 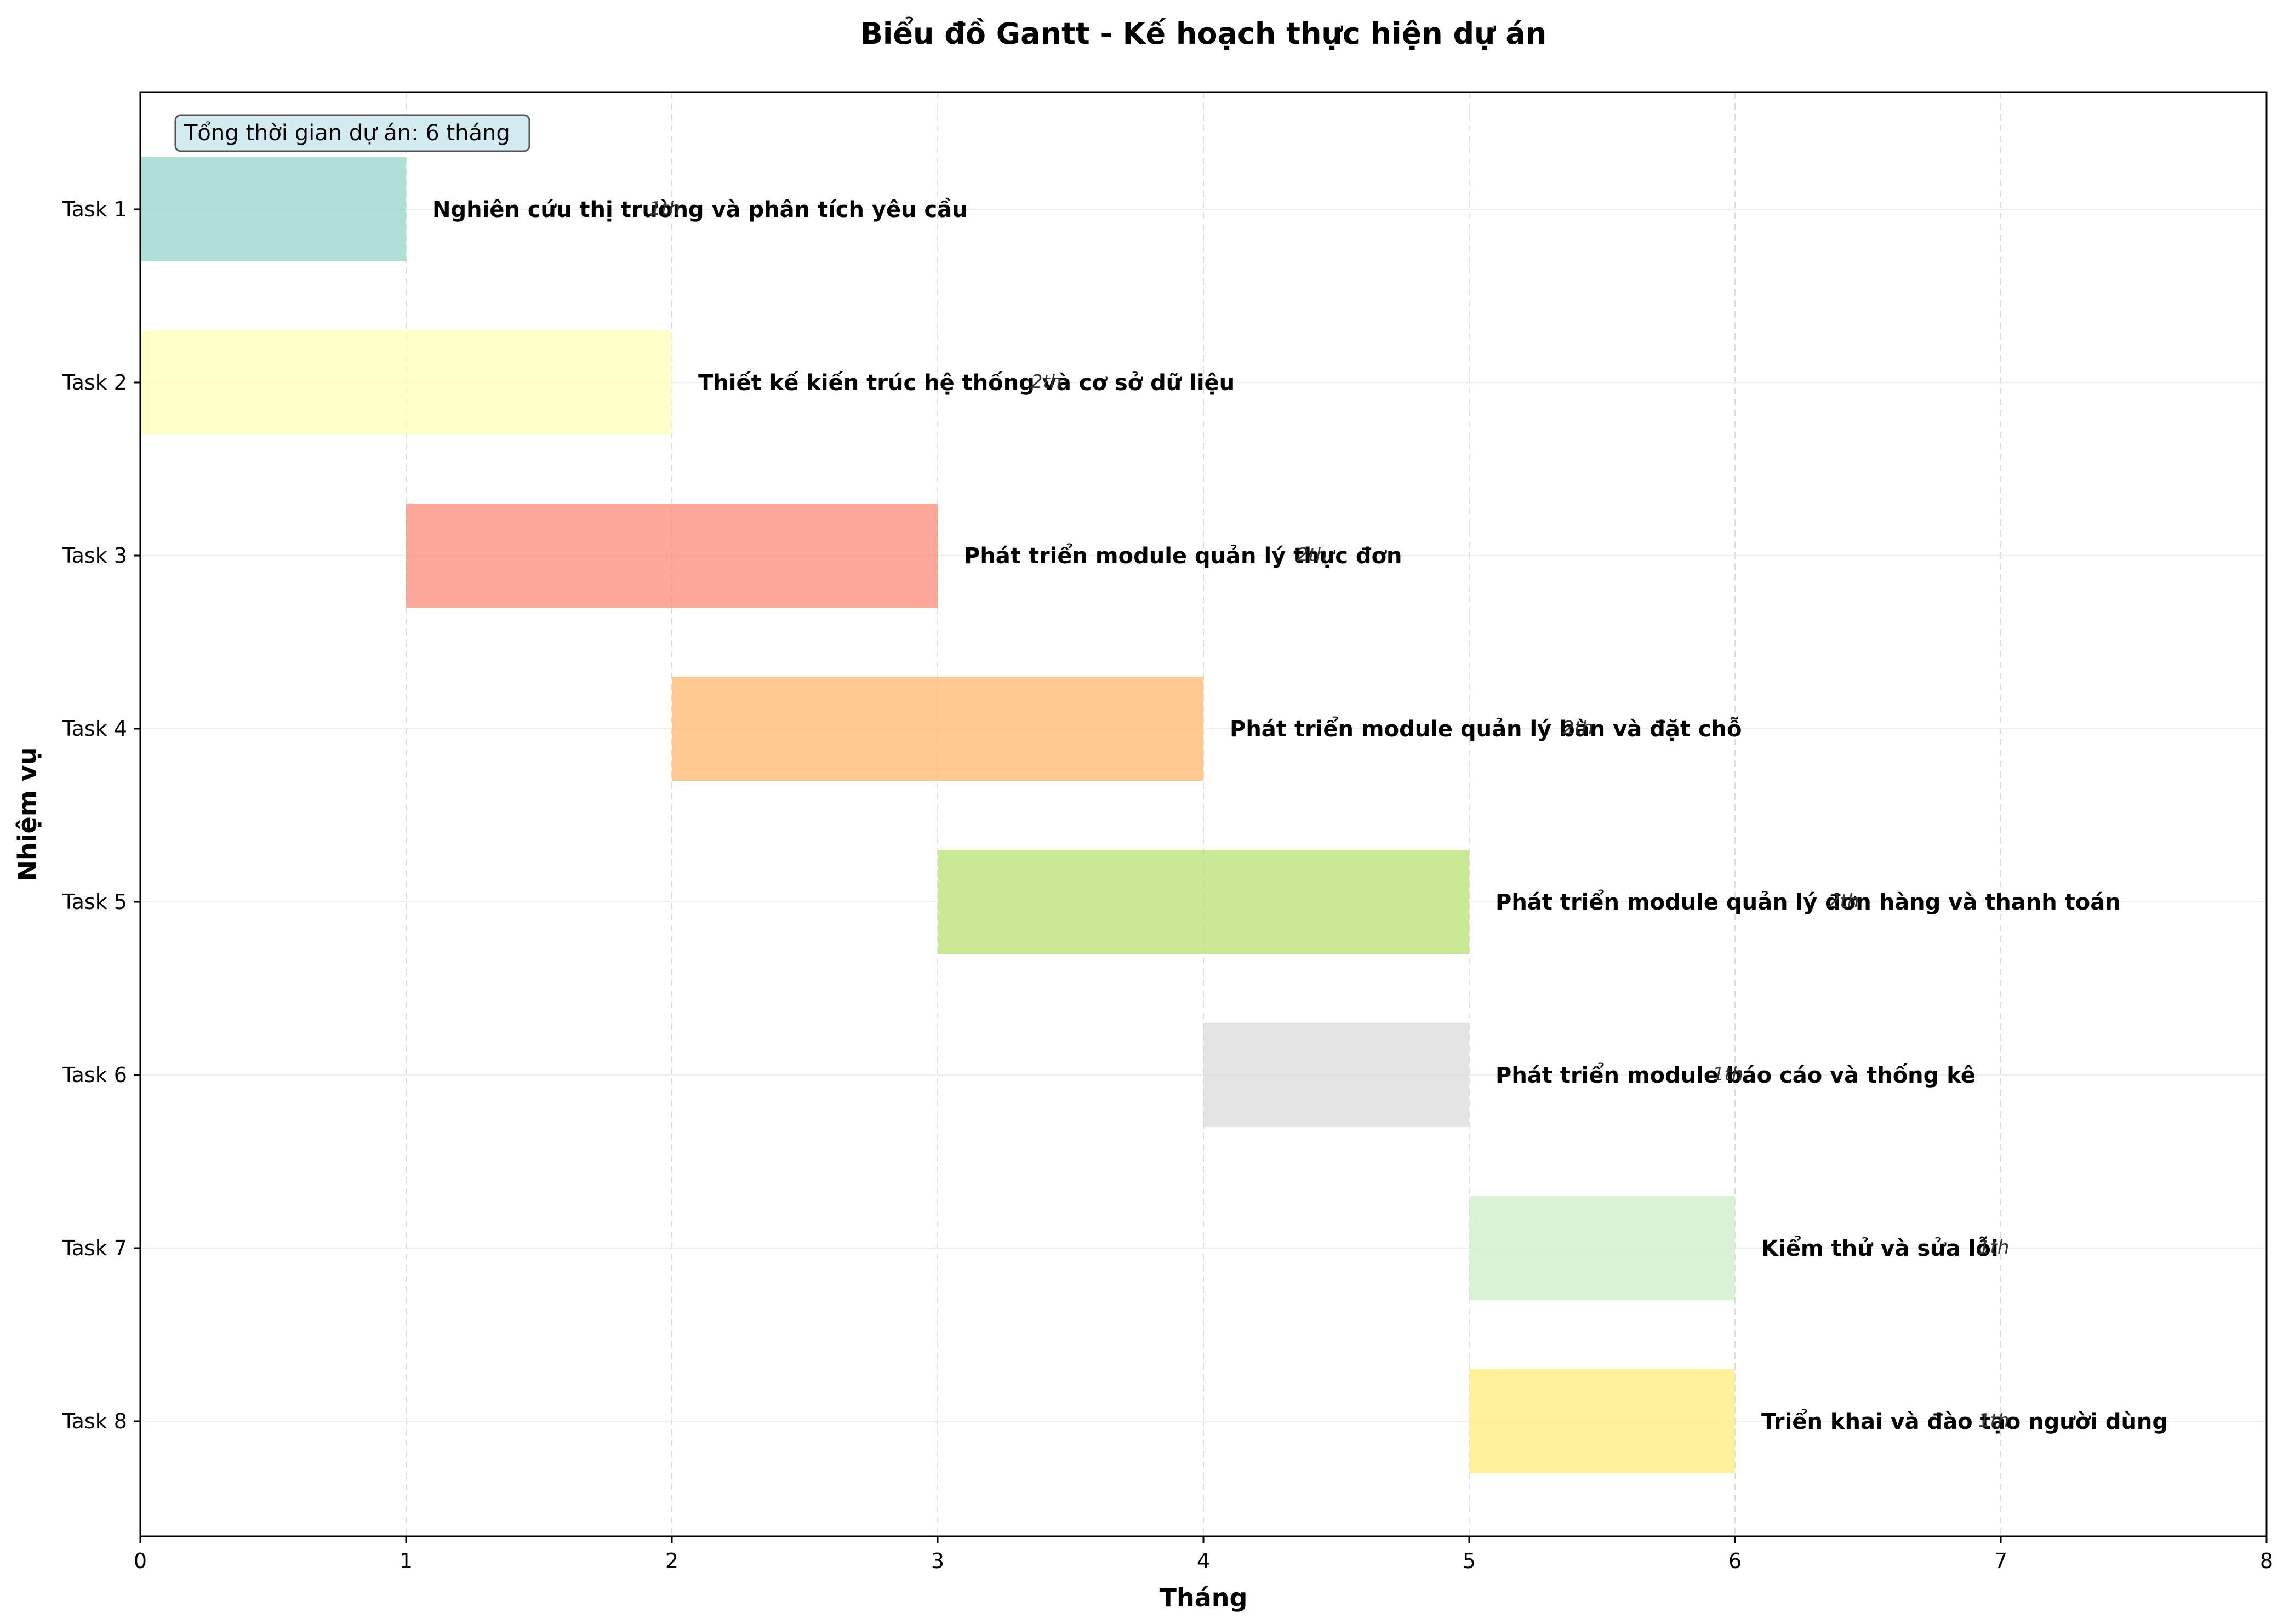 I want to click on x-tick-label: 6, so click(x=1735, y=1561).